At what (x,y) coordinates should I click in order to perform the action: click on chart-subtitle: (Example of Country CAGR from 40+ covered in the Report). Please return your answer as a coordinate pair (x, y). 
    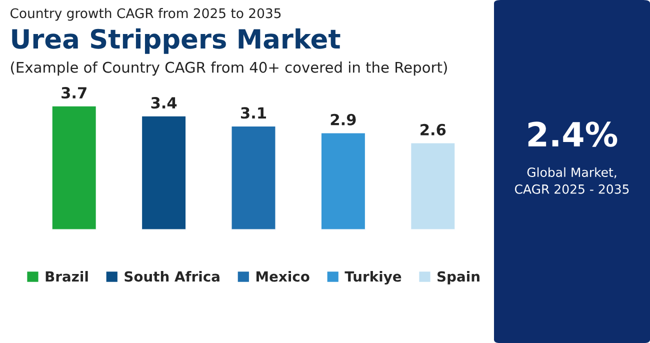
    Looking at the image, I should click on (229, 69).